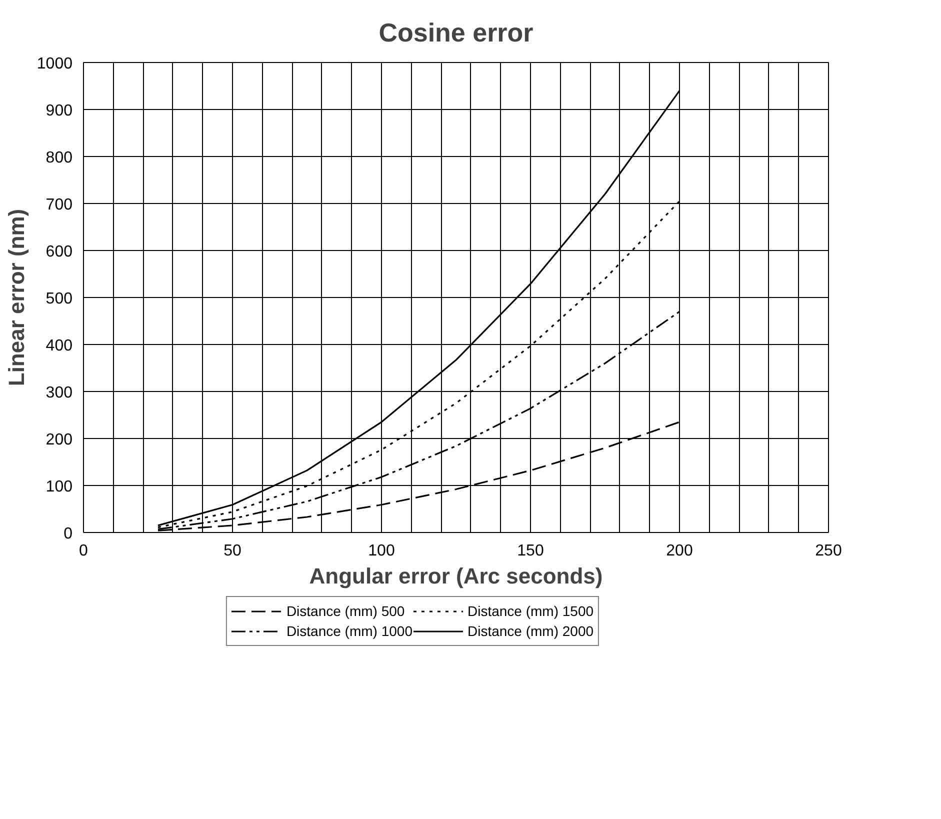 The image size is (941, 819). Describe the element at coordinates (59, 158) in the screenshot. I see `y-tick-label: 800` at that location.